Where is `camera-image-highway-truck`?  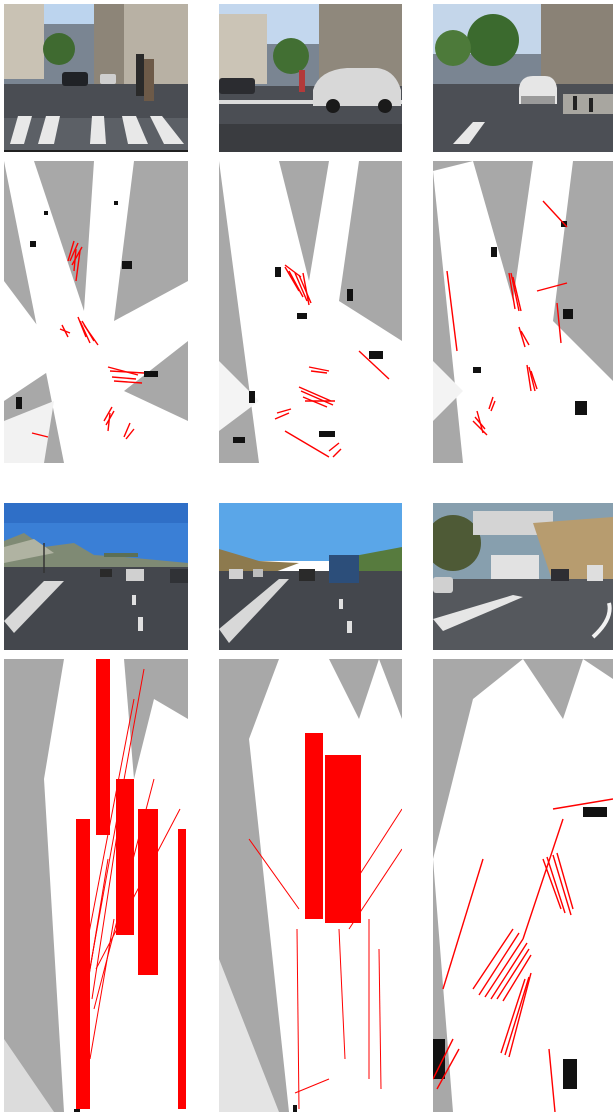 camera-image-highway-truck is located at coordinates (310, 576).